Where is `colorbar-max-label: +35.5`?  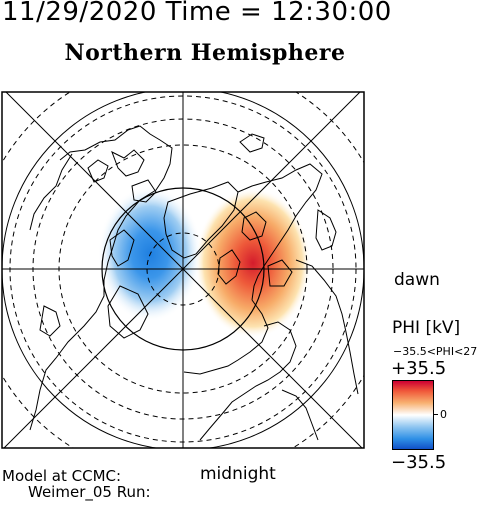 colorbar-max-label: +35.5 is located at coordinates (419, 368).